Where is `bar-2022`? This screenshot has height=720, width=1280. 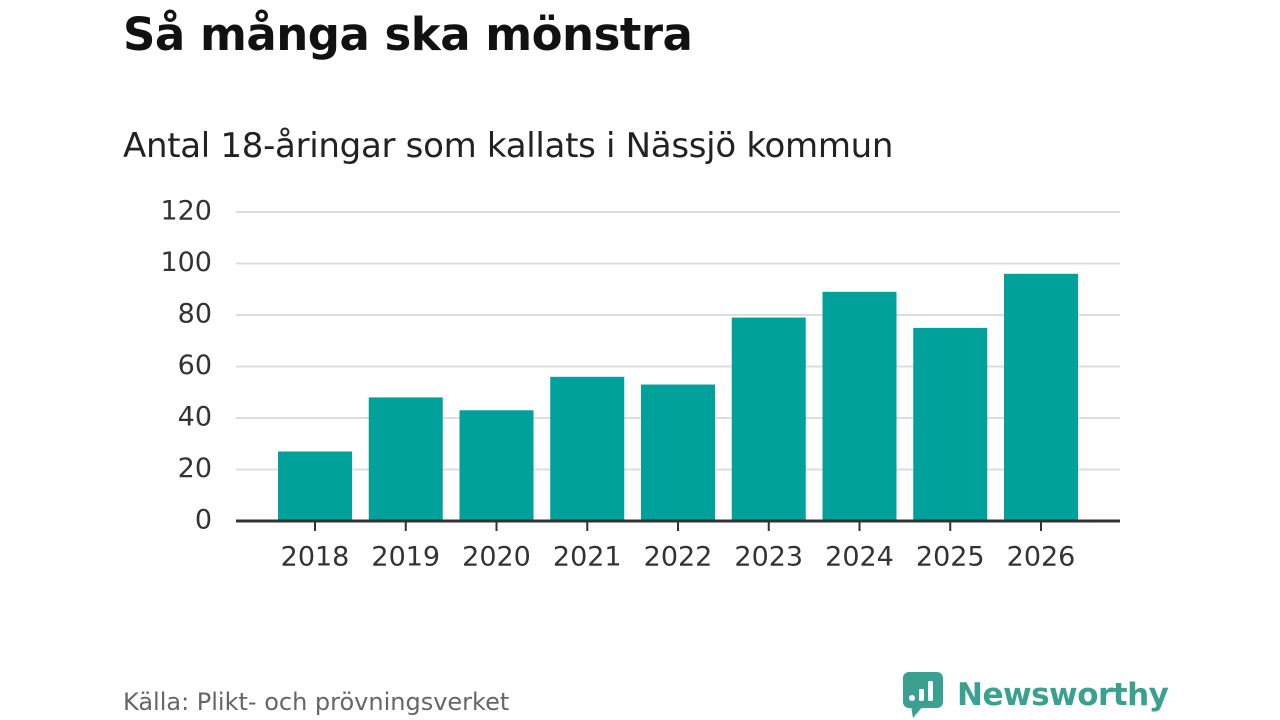
bar-2022 is located at coordinates (678, 452).